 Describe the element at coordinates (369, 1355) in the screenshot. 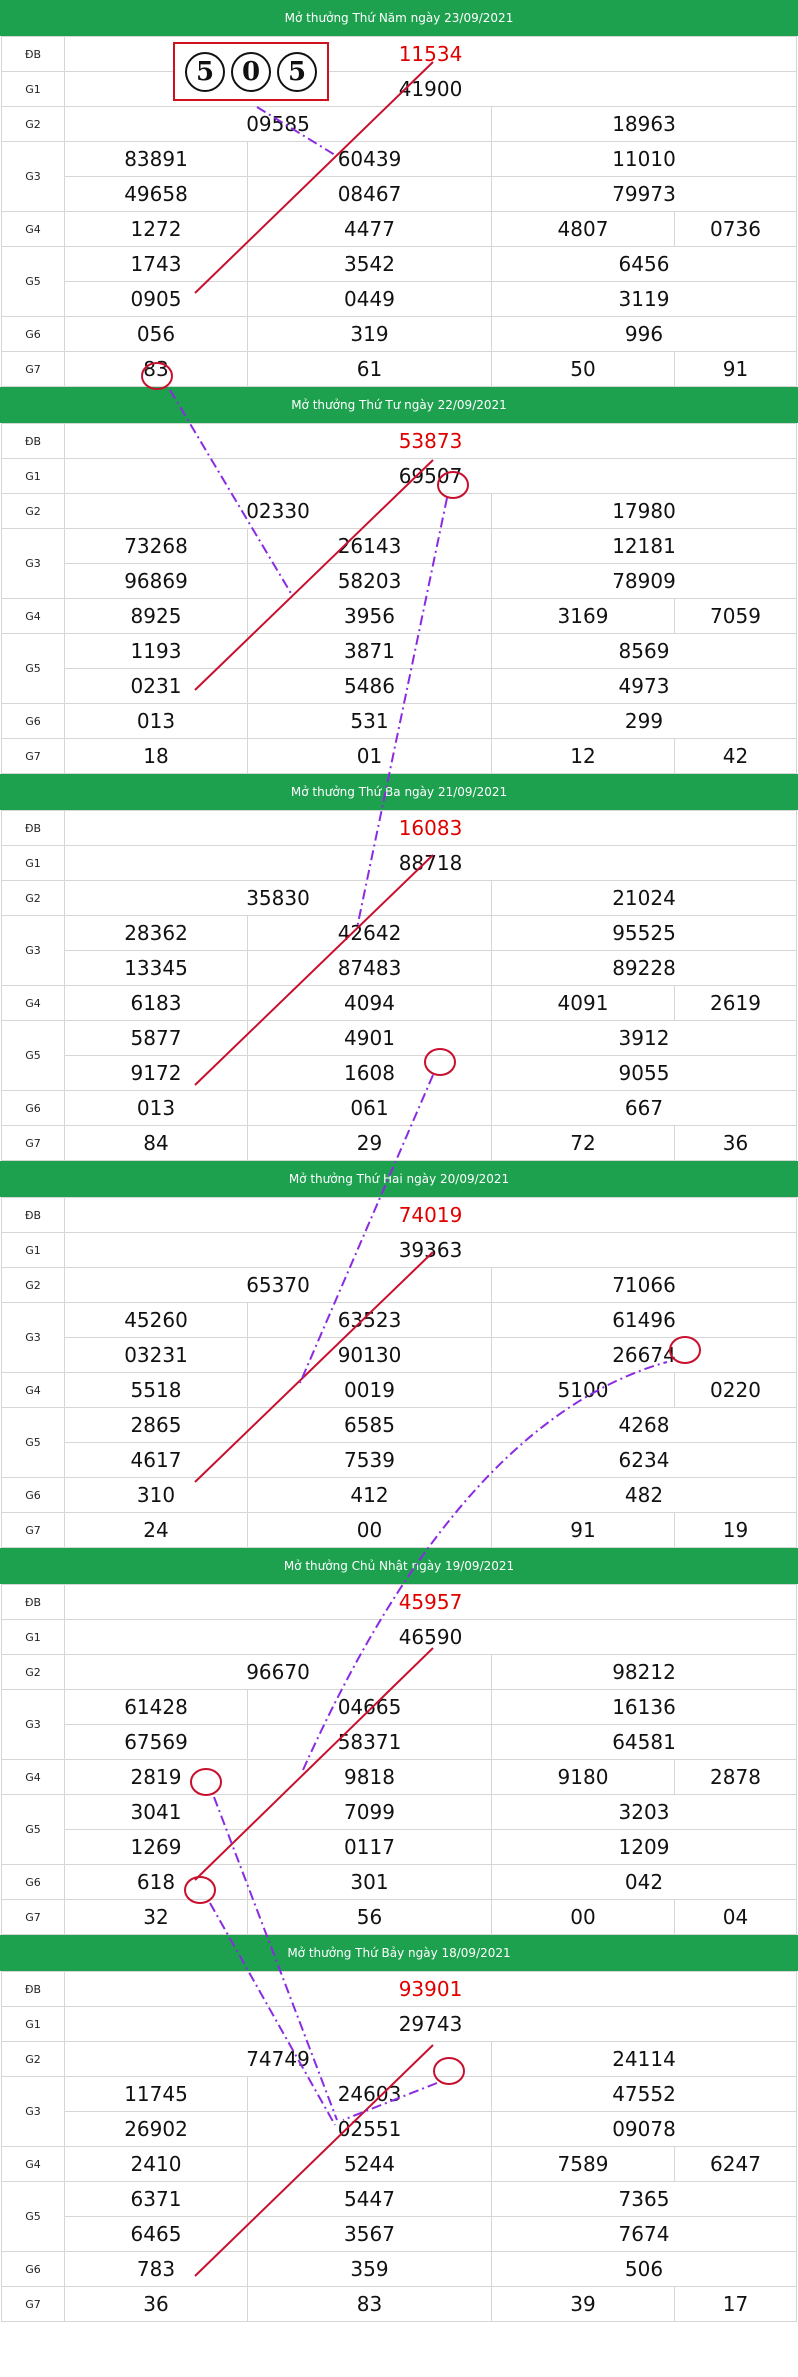

I see `prize-number: 90130` at that location.